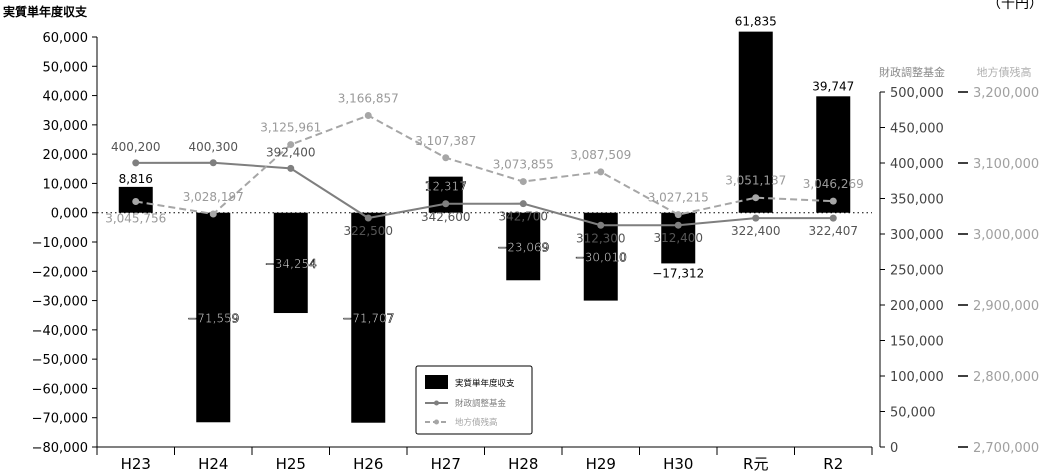 The image size is (1044, 475). What do you see at coordinates (913, 413) in the screenshot?
I see `y2-tick-label: 50,000` at bounding box center [913, 413].